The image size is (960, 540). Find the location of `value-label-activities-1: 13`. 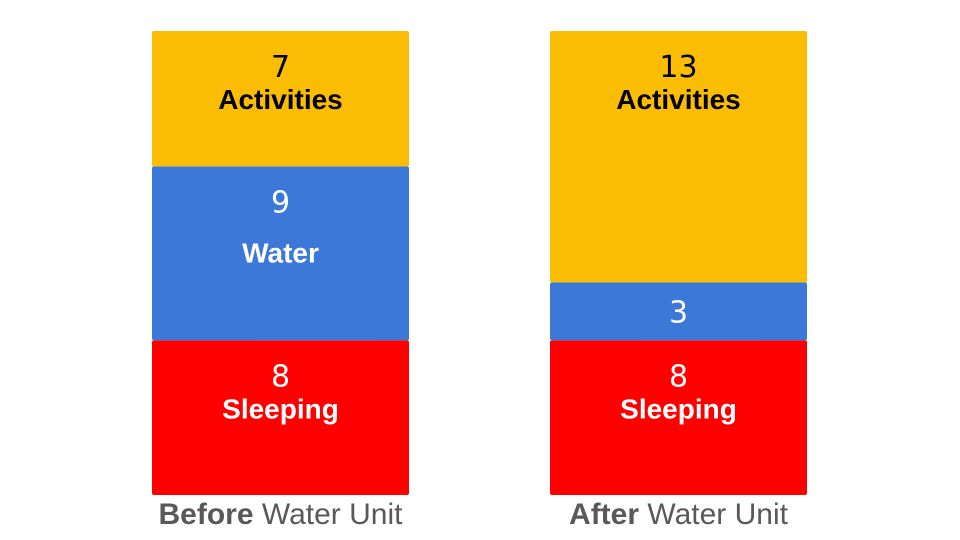

value-label-activities-1: 13 is located at coordinates (678, 67).